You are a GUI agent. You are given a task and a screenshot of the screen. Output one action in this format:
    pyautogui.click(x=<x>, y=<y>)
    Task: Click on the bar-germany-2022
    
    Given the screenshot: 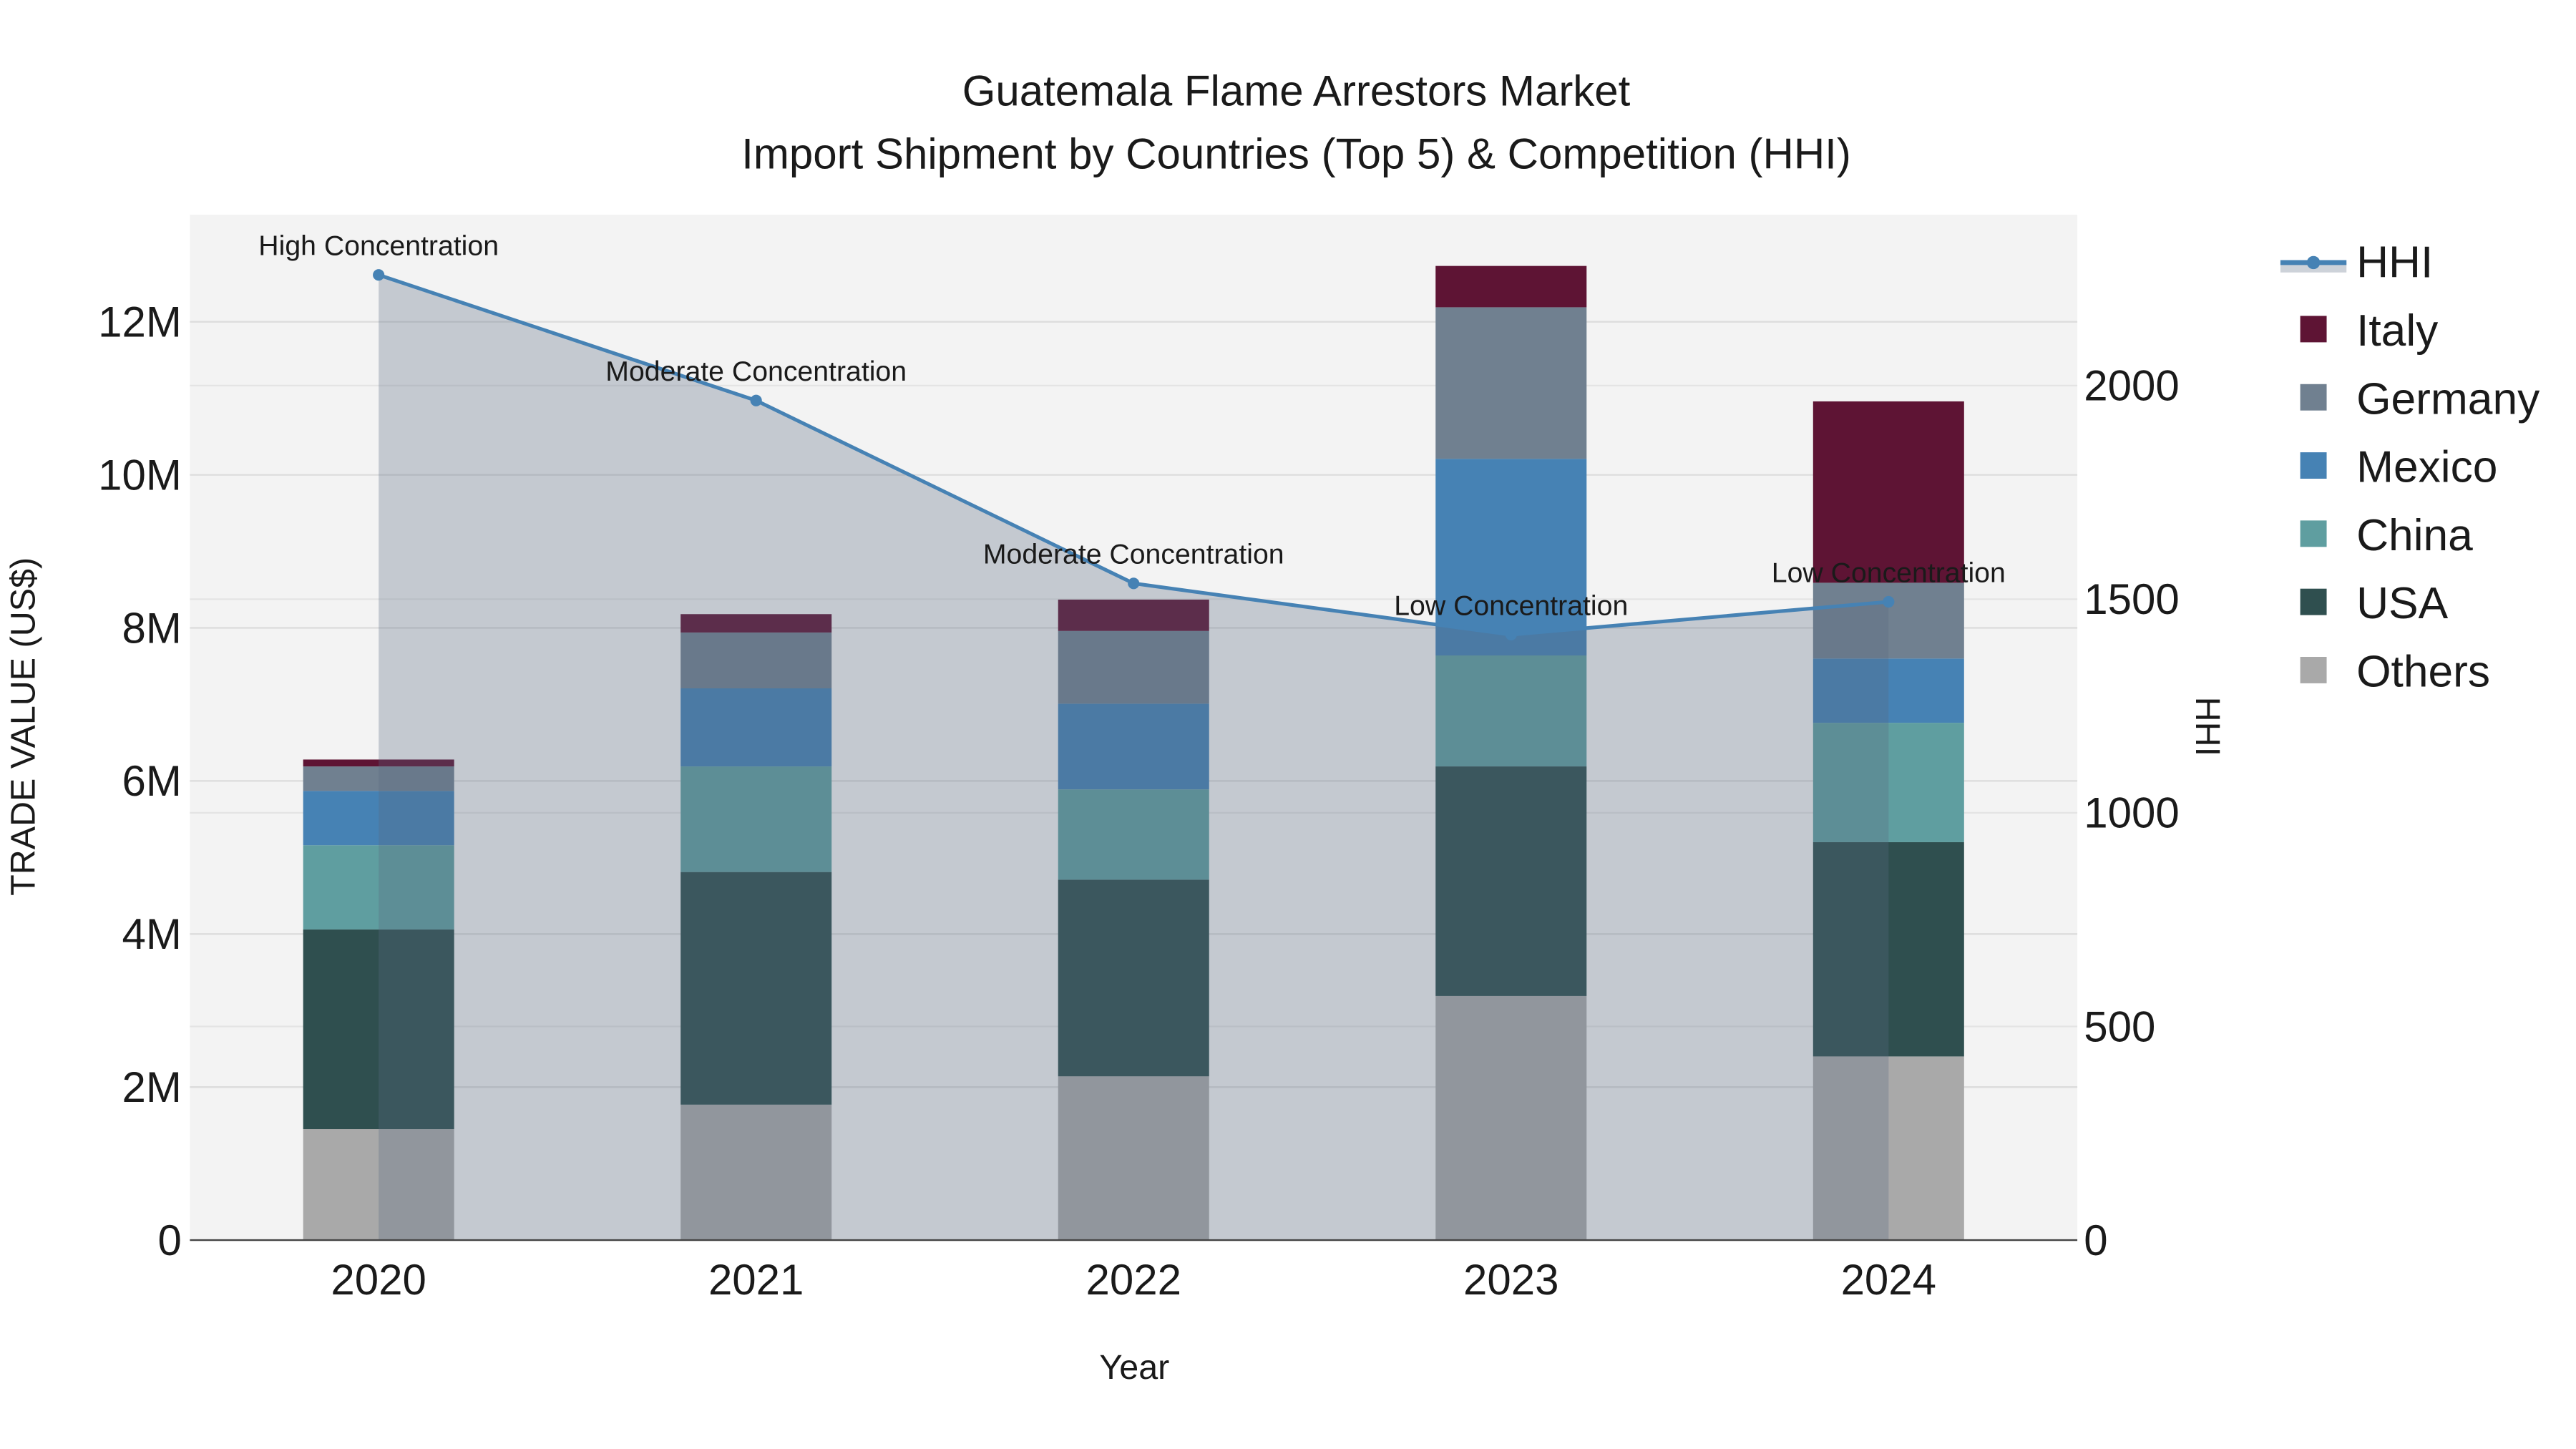 What is the action you would take?
    pyautogui.click(x=1133, y=667)
    